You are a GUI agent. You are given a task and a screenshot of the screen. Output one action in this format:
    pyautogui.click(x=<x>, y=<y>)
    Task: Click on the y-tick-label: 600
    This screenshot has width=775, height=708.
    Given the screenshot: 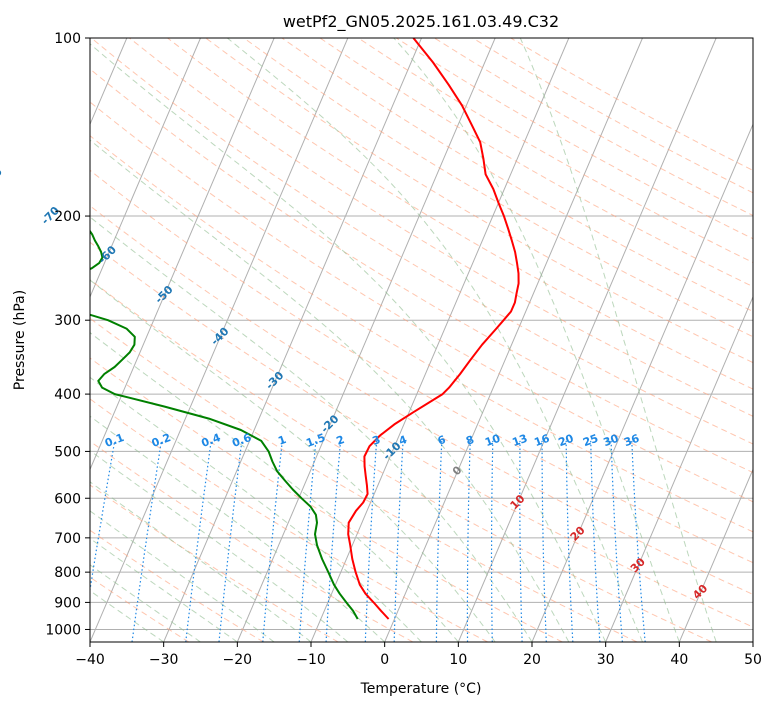 What is the action you would take?
    pyautogui.click(x=67, y=499)
    